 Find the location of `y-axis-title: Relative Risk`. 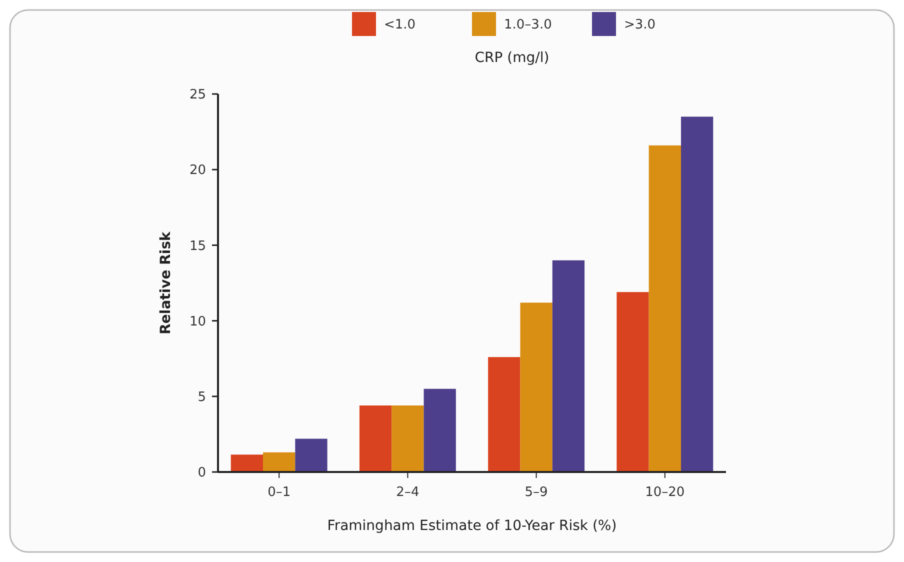

y-axis-title: Relative Risk is located at coordinates (166, 282).